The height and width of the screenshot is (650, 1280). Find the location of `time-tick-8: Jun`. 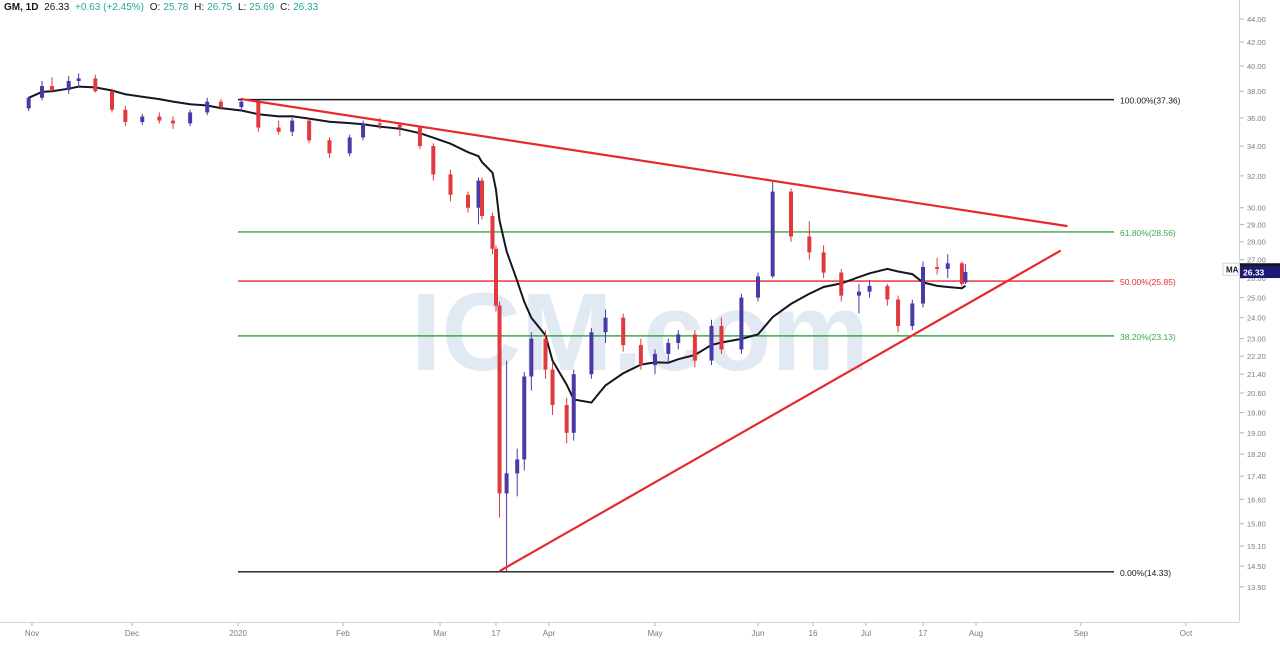

time-tick-8: Jun is located at coordinates (758, 633).